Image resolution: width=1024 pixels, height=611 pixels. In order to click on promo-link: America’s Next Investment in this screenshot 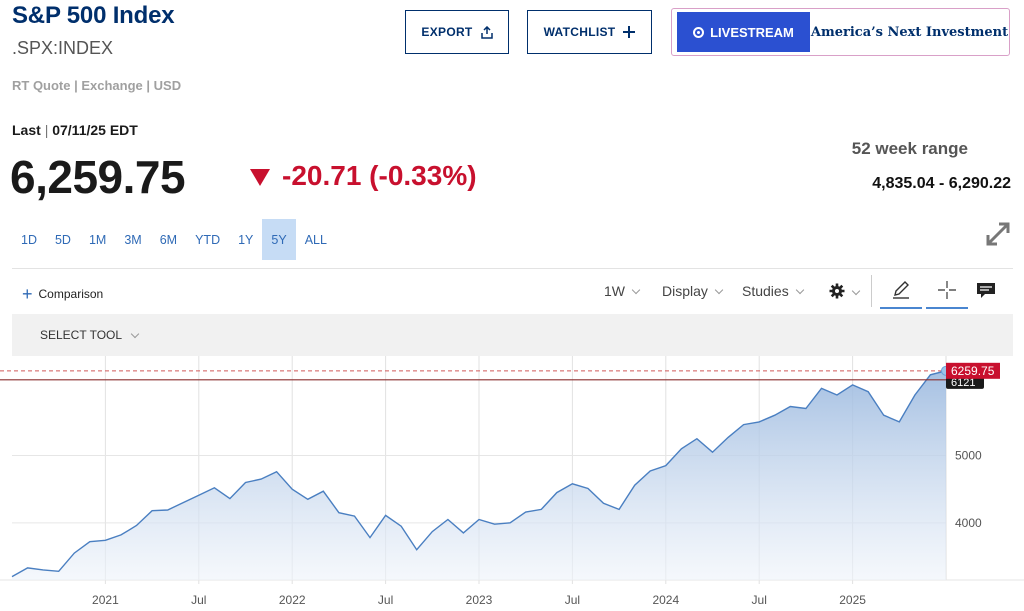, I will do `click(909, 32)`.